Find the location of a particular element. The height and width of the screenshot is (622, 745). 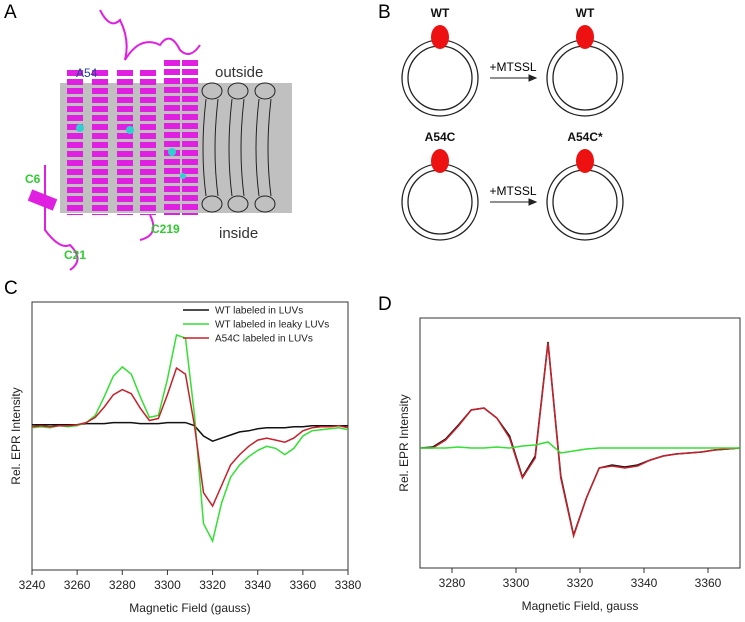

x-tick-label: 3240 is located at coordinates (32, 585).